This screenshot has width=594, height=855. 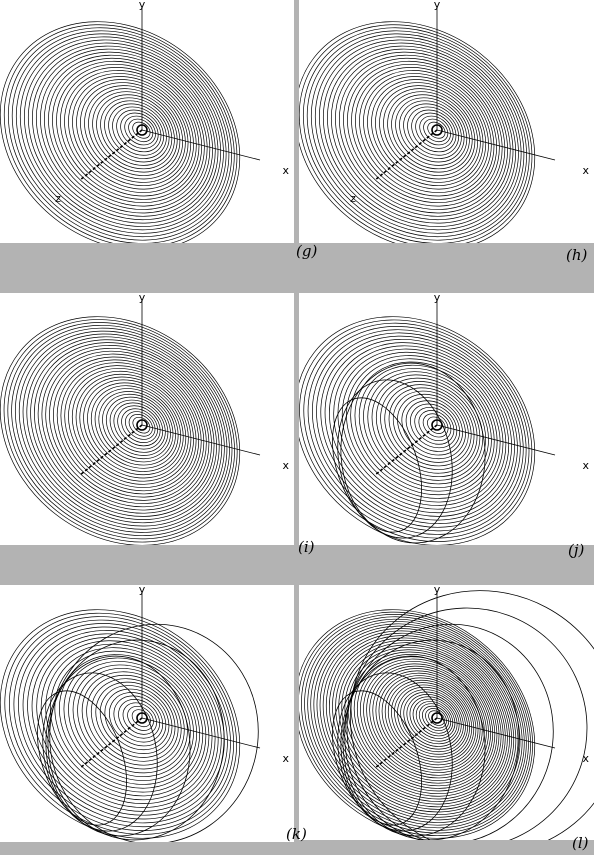 What do you see at coordinates (307, 251) in the screenshot?
I see `label-g: (g)` at bounding box center [307, 251].